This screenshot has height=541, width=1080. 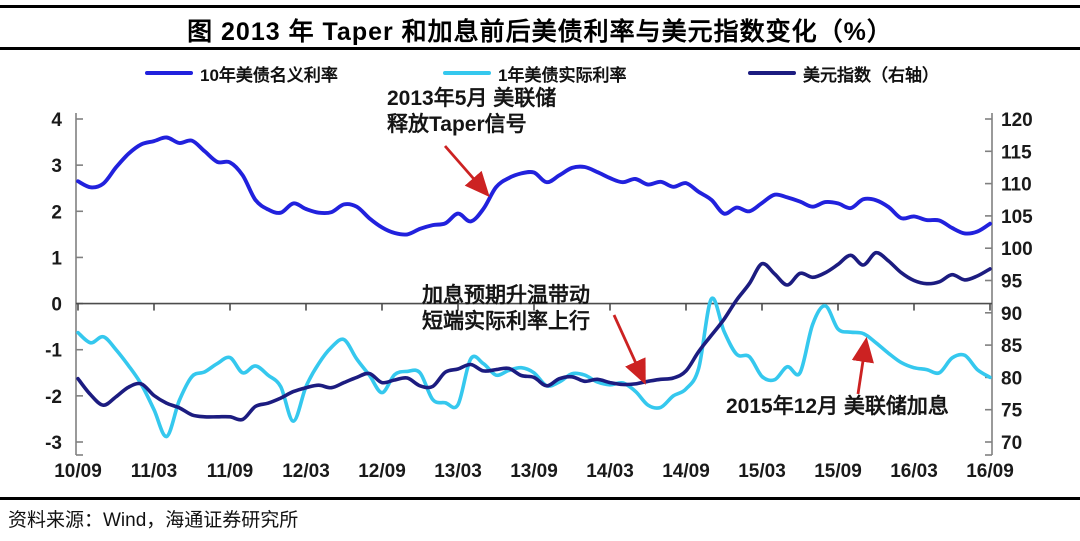 What do you see at coordinates (457, 124) in the screenshot?
I see `annotation-taper-line2: 释放Taper信号` at bounding box center [457, 124].